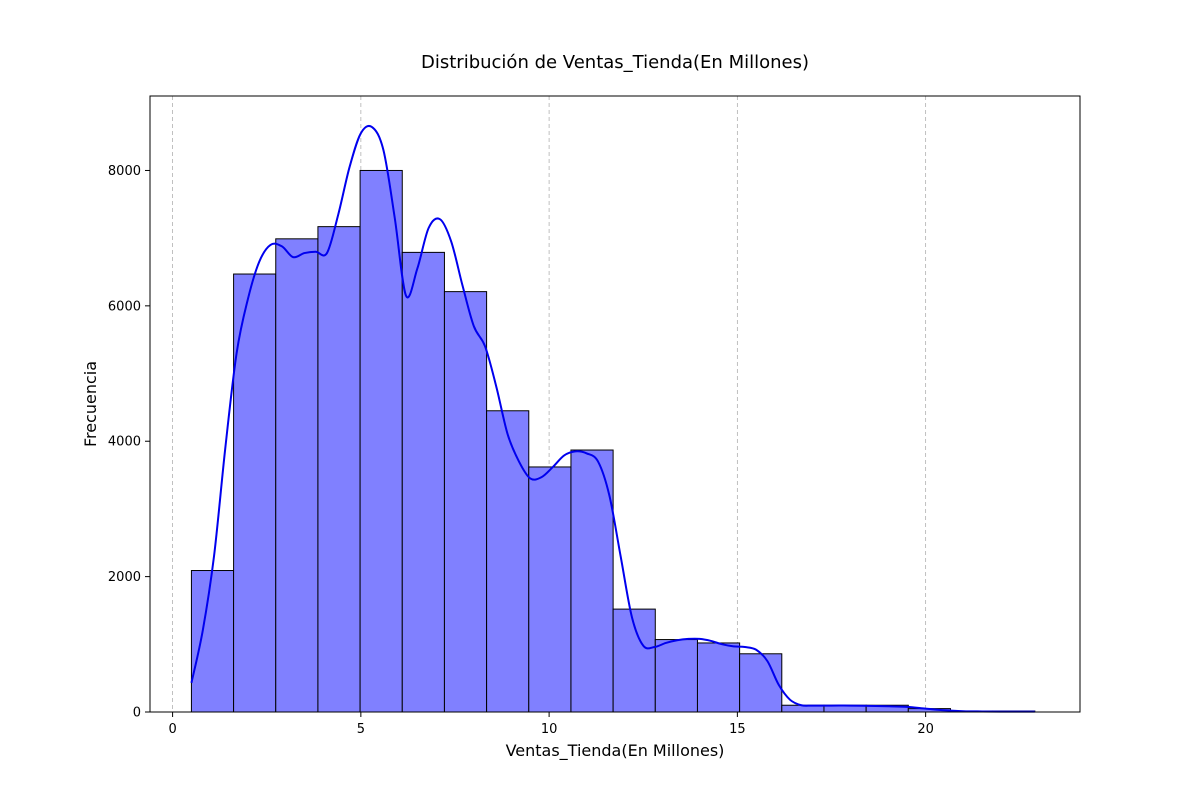 This screenshot has width=1200, height=800. Describe the element at coordinates (615, 751) in the screenshot. I see `x-axis-label: Ventas_Tienda(En Millones)` at that location.